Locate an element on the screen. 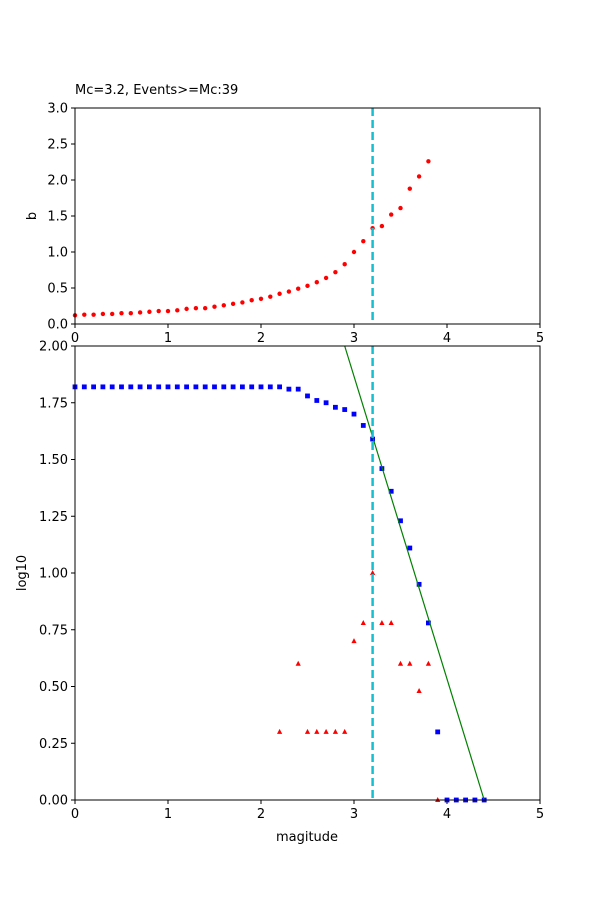 Image resolution: width=600 pixels, height=900 pixels. bottom-y-tick-label: 0.50 is located at coordinates (53, 687).